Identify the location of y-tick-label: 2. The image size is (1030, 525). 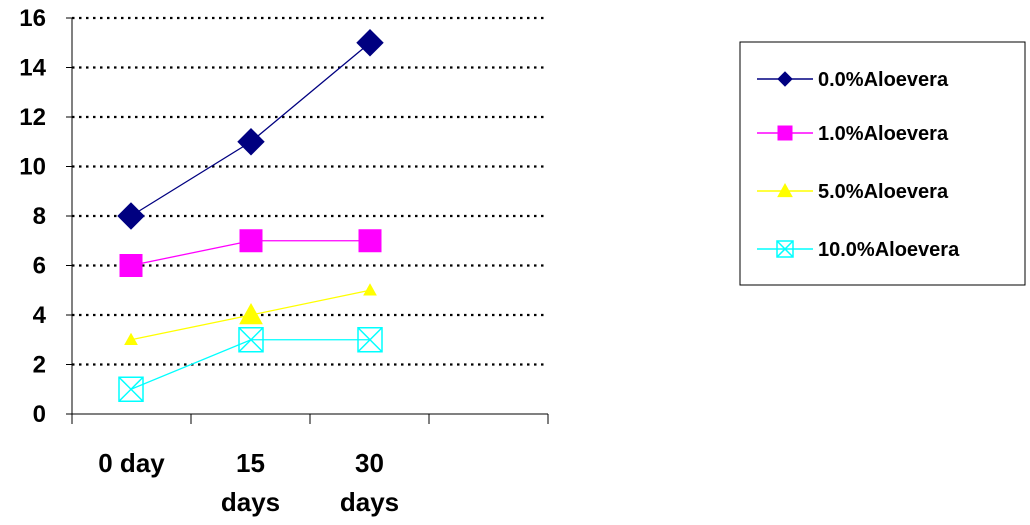
(39, 365).